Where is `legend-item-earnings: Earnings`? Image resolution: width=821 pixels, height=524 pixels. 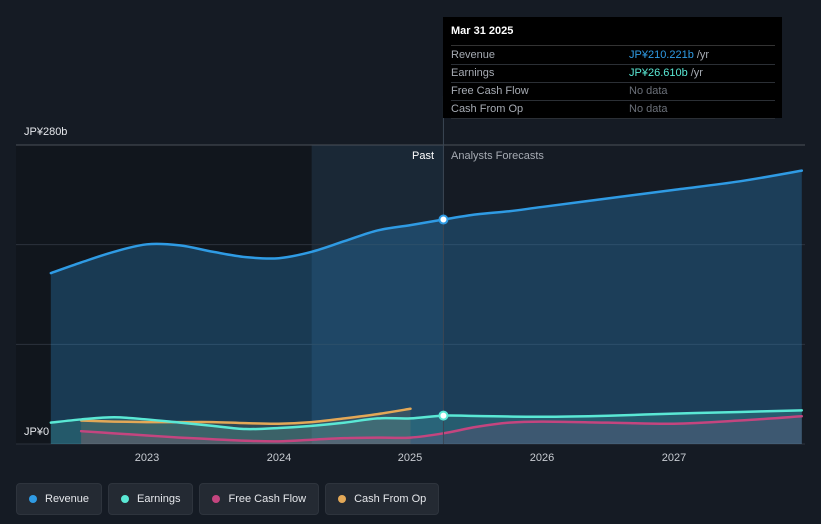
legend-item-earnings: Earnings is located at coordinates (151, 499).